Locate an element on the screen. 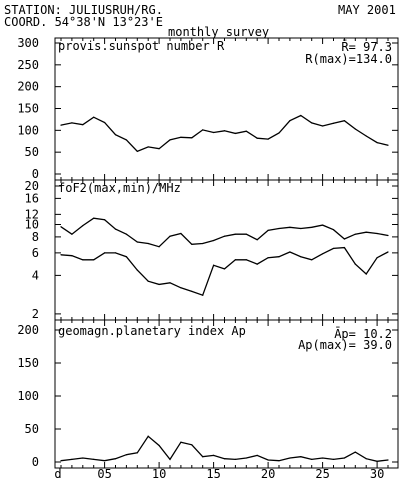 The height and width of the screenshot is (480, 408). y-tick-label: 20 is located at coordinates (32, 186).